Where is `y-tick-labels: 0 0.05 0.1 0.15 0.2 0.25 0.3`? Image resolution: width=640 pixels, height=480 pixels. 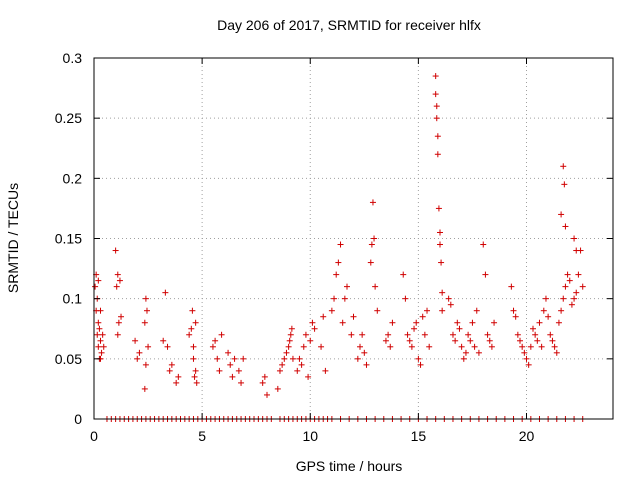 y-tick-labels: 0 0.05 0.1 0.15 0.2 0.25 0.3 is located at coordinates (68, 238).